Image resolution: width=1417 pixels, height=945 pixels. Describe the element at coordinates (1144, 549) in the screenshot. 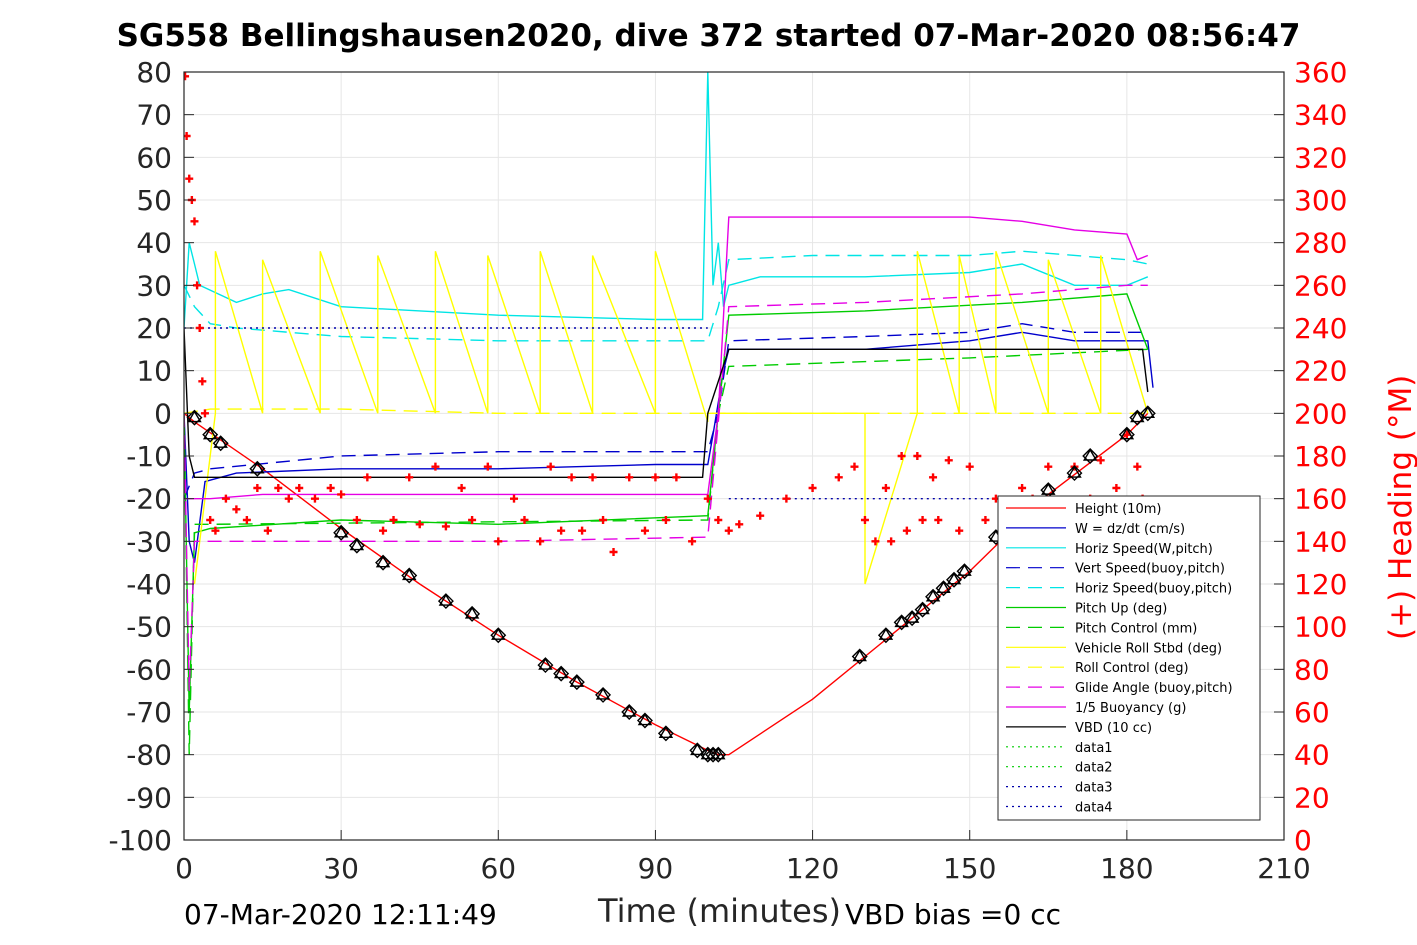

I see `legend-label-2: Horiz Speed(W,pitch)` at that location.